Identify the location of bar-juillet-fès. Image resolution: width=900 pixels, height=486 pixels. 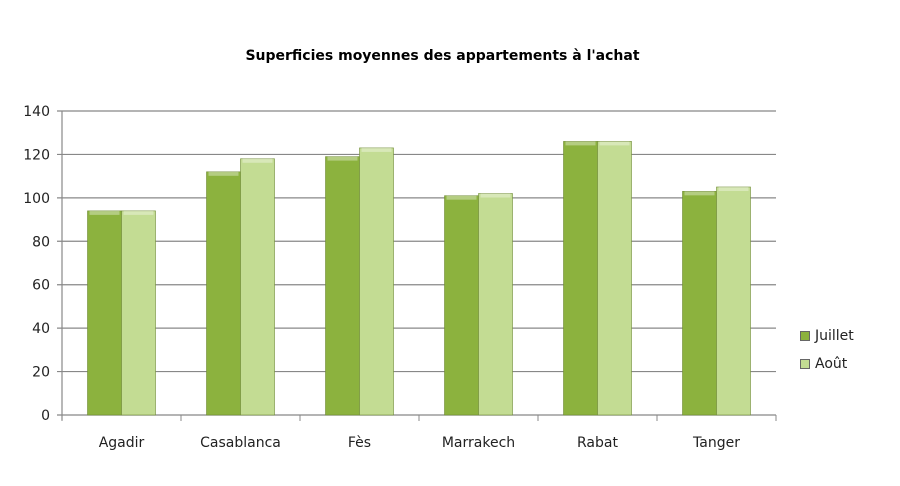
(342, 286).